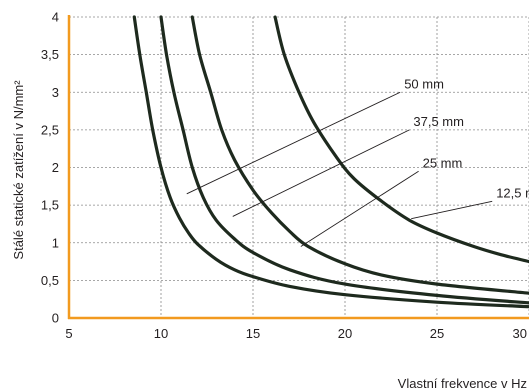  I want to click on x-axis-label: Vlastní frekvence v Hz, so click(462, 383).